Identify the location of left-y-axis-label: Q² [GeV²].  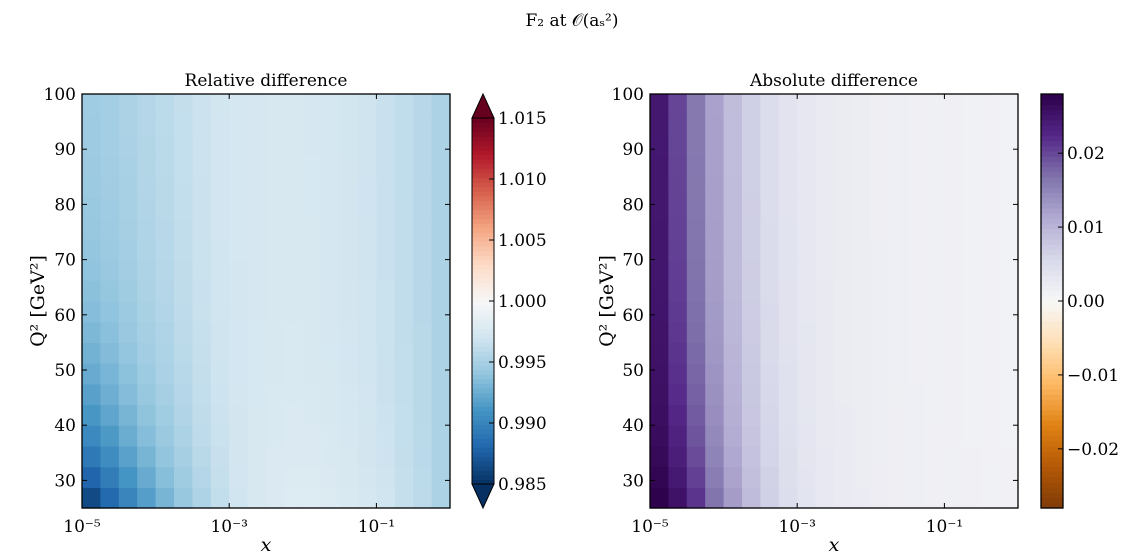
(38, 301).